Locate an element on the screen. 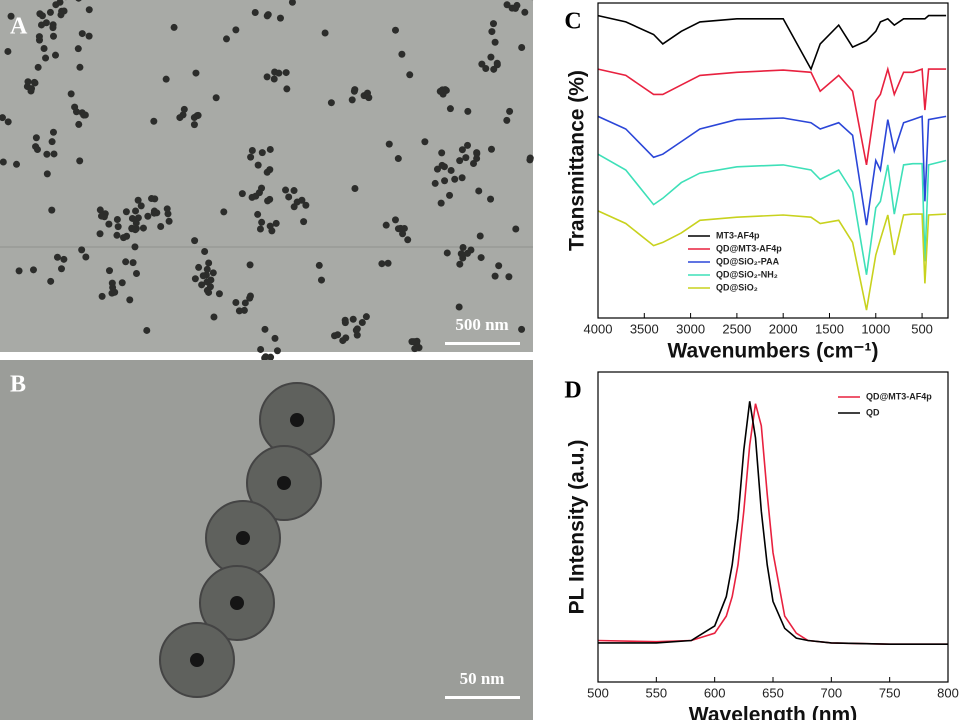 Image resolution: width=965 pixels, height=725 pixels. scale-bar is located at coordinates (482, 343).